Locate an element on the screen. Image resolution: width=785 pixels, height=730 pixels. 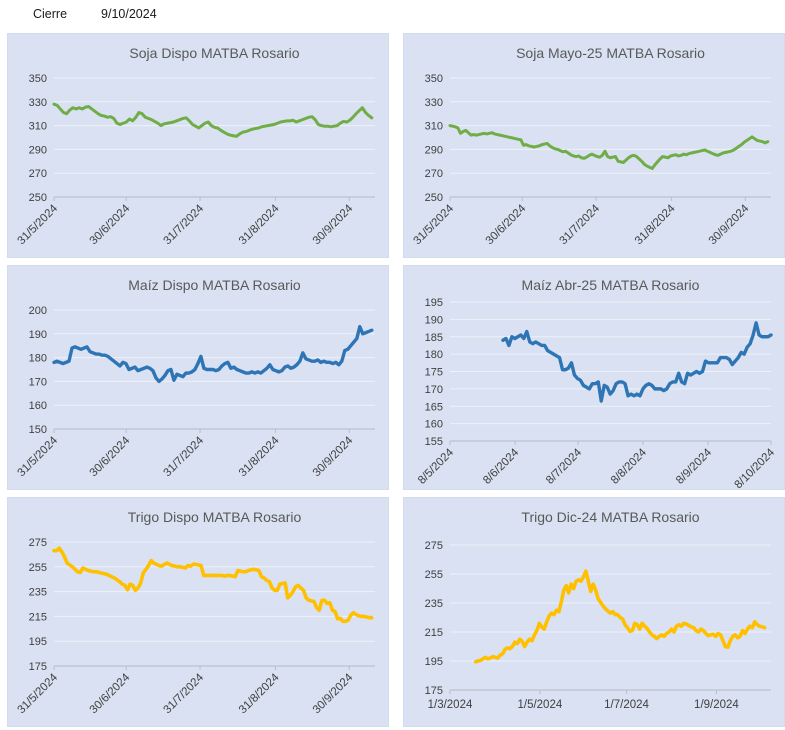
y-tick-label: 185 is located at coordinates (434, 338).